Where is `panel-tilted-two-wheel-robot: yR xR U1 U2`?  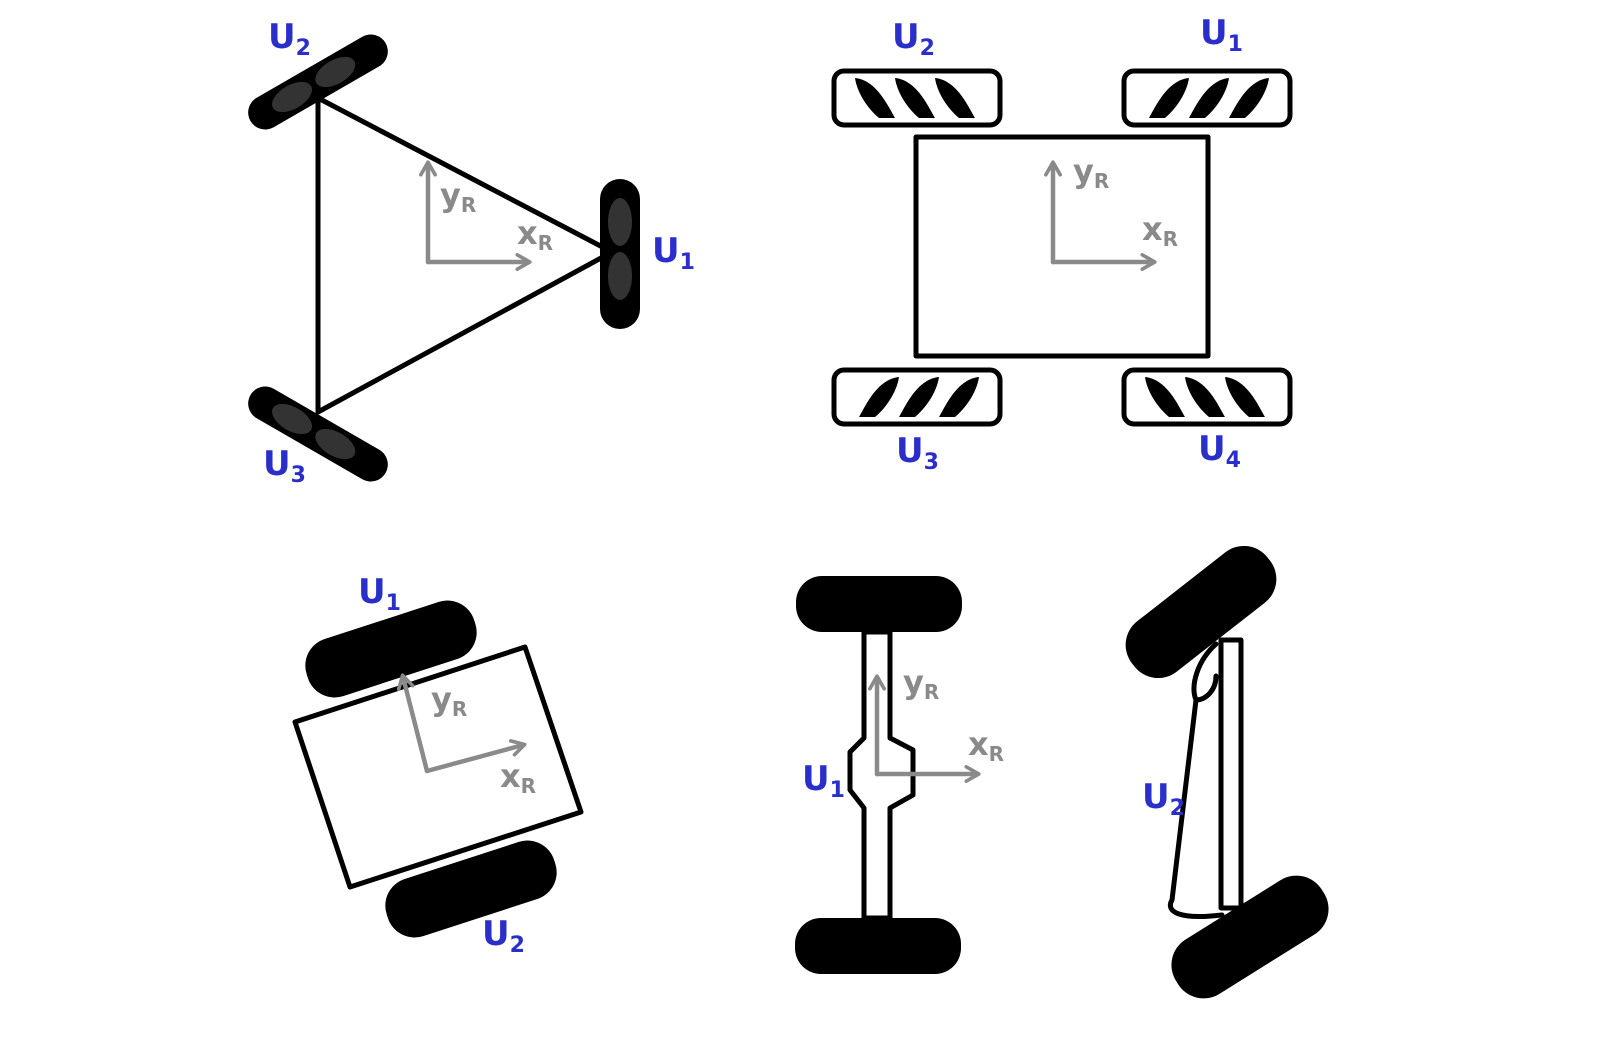 panel-tilted-two-wheel-robot: yR xR U1 U2 is located at coordinates (438, 765).